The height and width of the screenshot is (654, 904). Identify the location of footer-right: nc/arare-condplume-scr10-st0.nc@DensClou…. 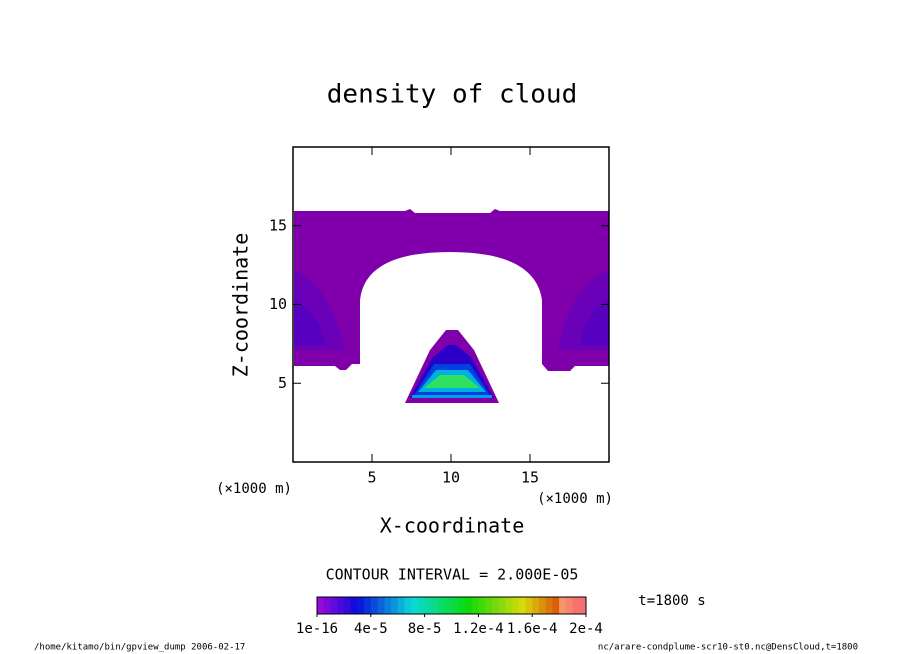
(728, 648).